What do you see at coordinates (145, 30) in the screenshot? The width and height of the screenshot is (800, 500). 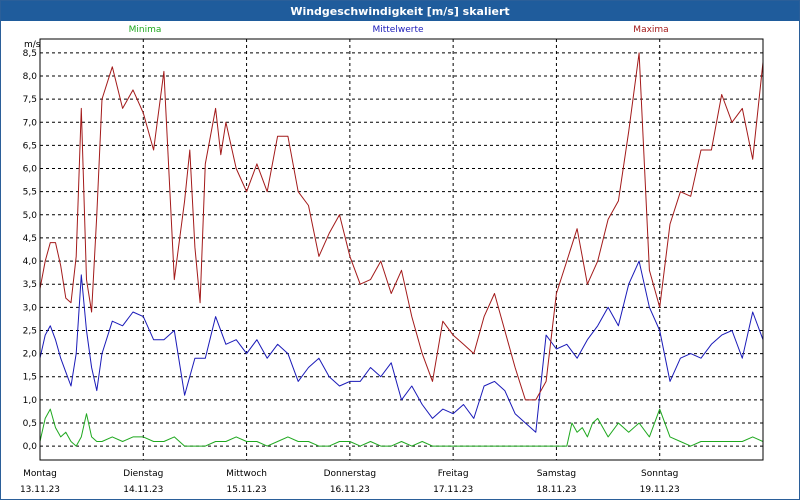 I see `legend-minima: Minima` at bounding box center [145, 30].